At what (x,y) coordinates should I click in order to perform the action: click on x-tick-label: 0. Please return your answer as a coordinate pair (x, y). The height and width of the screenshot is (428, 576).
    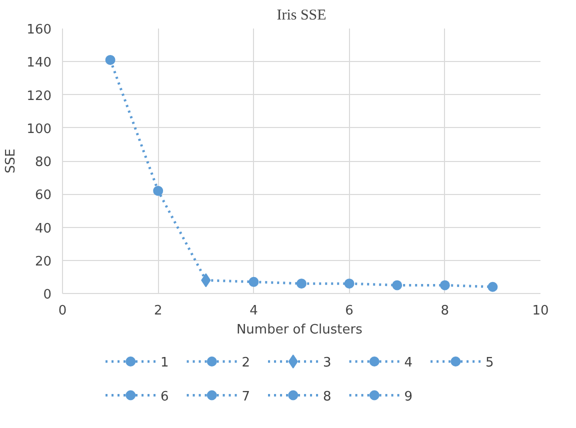
    Looking at the image, I should click on (62, 311).